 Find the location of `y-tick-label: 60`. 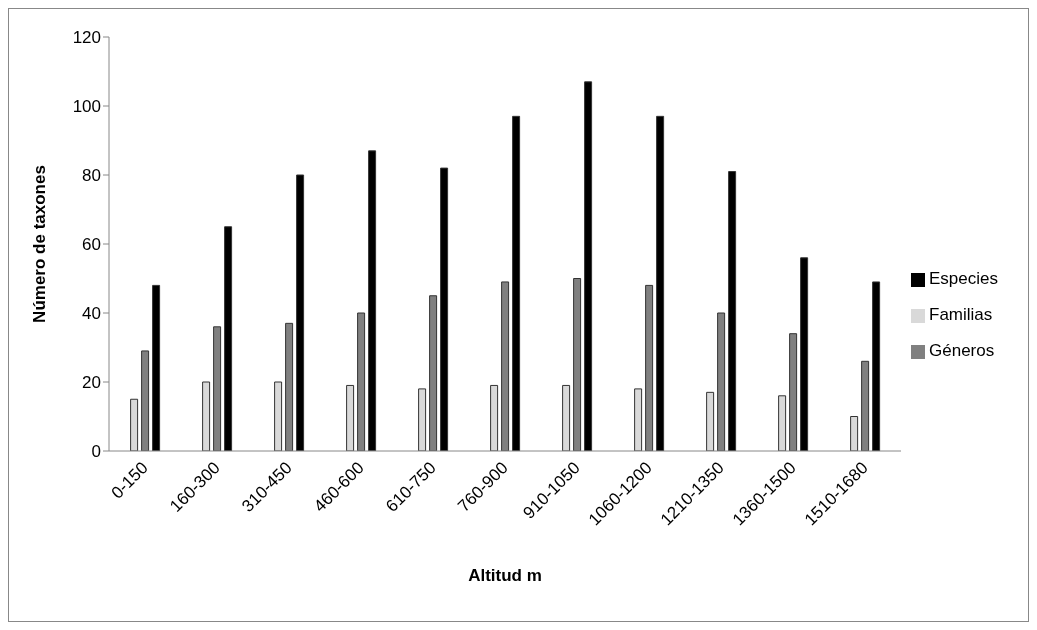

y-tick-label: 60 is located at coordinates (91, 245).